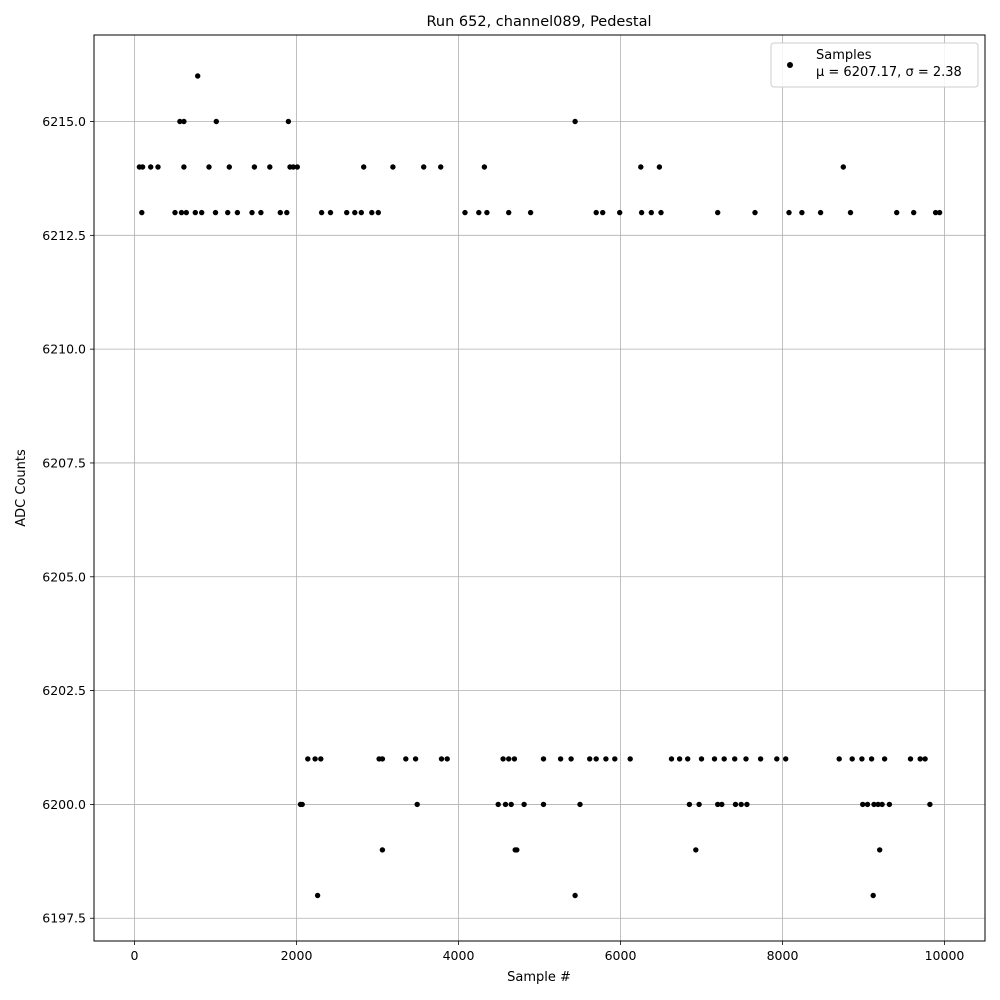 The height and width of the screenshot is (1000, 1000). What do you see at coordinates (21, 488) in the screenshot?
I see `y-axis-label: ADC Counts` at bounding box center [21, 488].